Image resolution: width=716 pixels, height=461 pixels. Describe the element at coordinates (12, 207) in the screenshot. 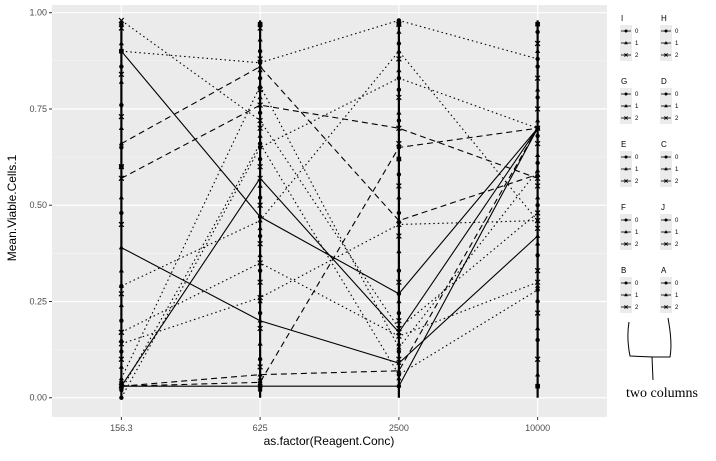

I see `y-axis-title: Mean.Viable.Cells.1` at that location.